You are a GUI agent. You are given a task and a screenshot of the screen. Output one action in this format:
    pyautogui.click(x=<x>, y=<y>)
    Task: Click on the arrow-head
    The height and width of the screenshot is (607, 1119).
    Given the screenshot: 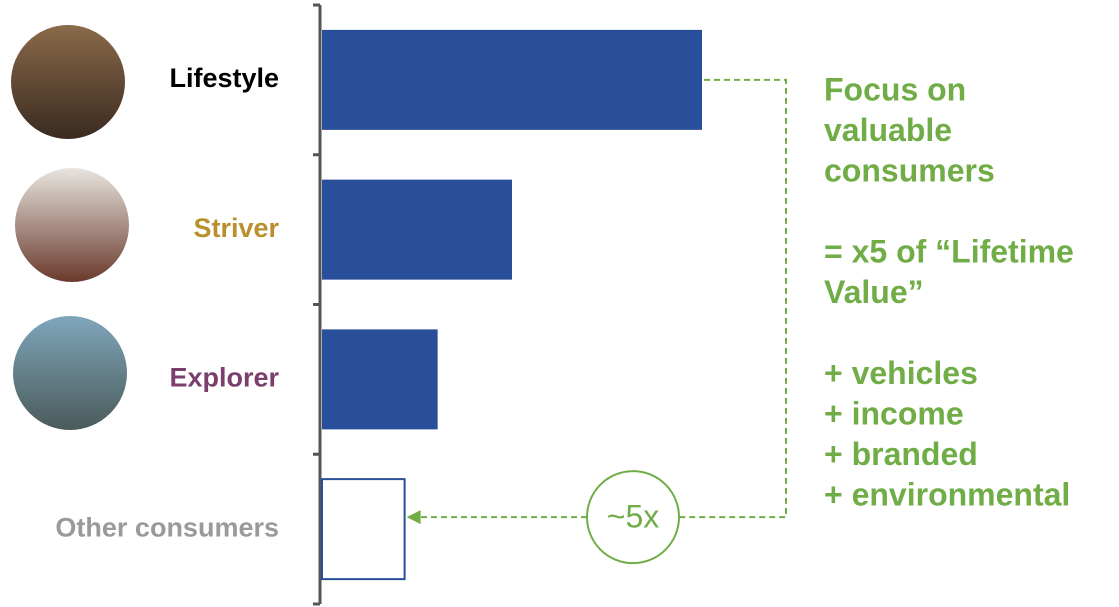 What is the action you would take?
    pyautogui.click(x=413, y=517)
    